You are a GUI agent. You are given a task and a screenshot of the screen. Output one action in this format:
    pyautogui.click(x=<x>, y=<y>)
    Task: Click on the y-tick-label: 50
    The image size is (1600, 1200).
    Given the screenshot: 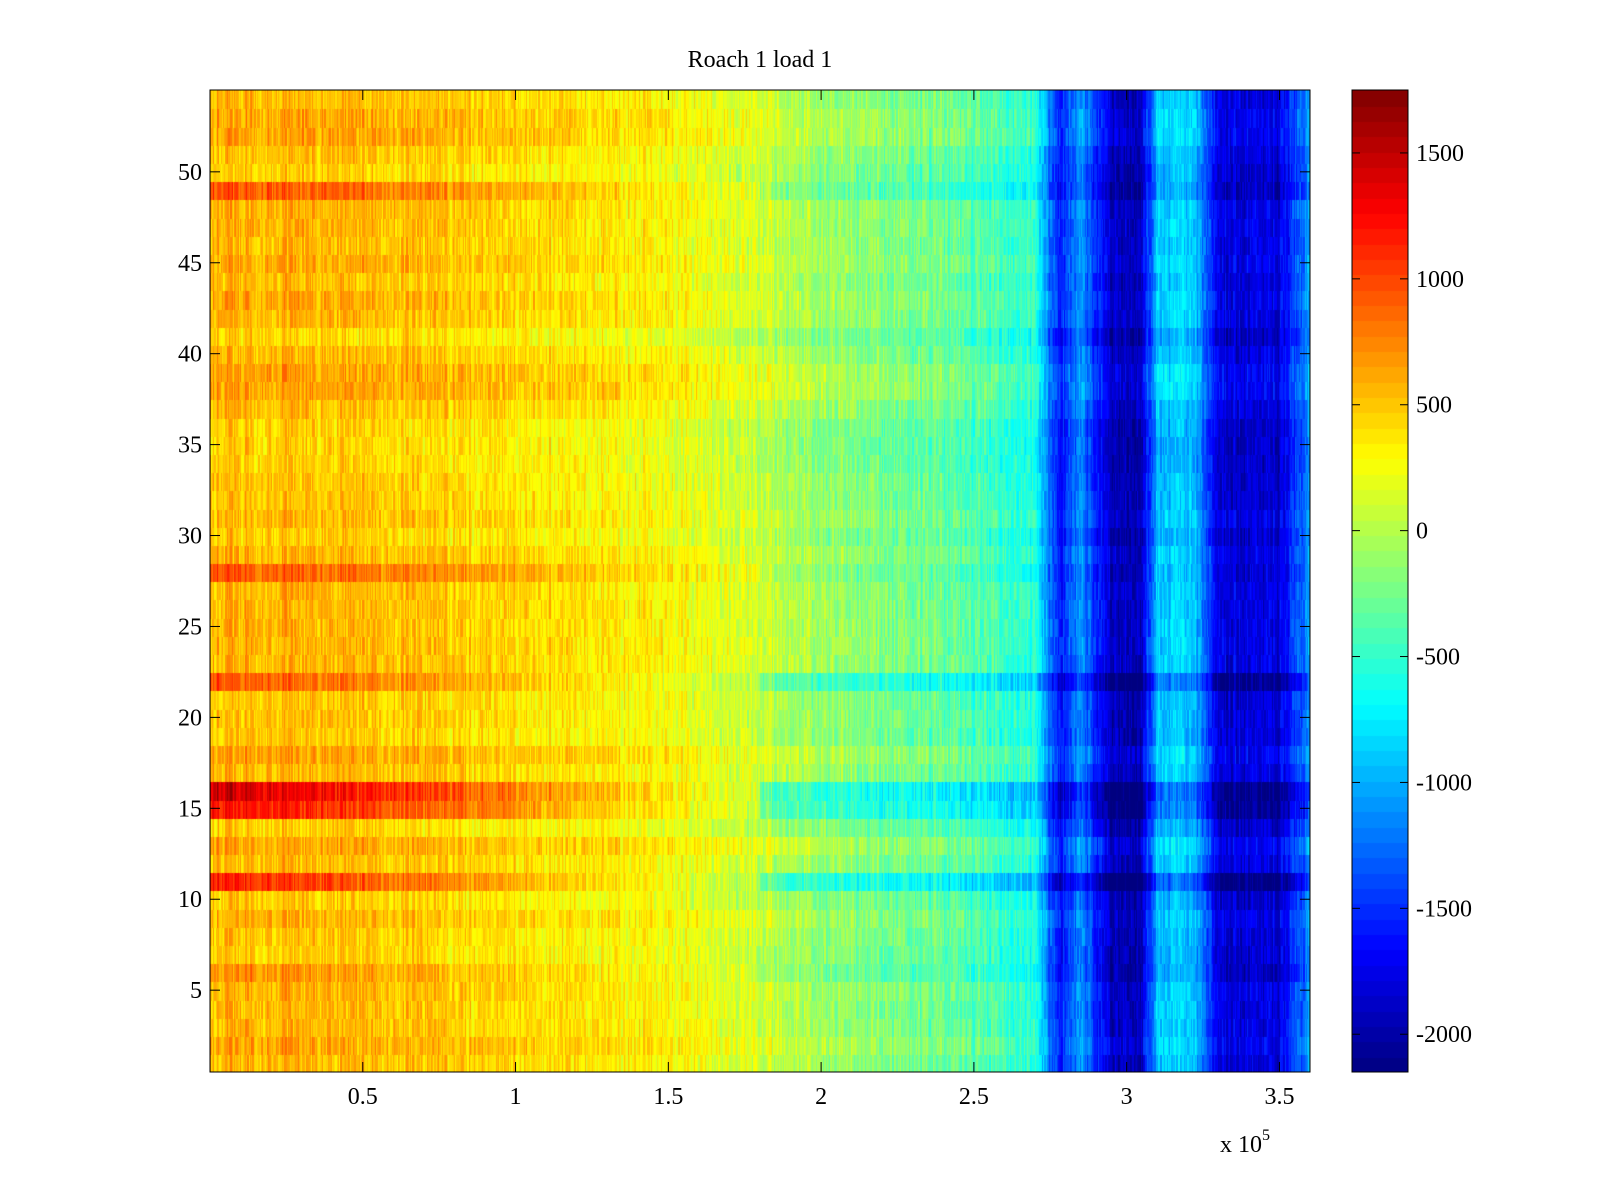 What is the action you would take?
    pyautogui.click(x=190, y=173)
    